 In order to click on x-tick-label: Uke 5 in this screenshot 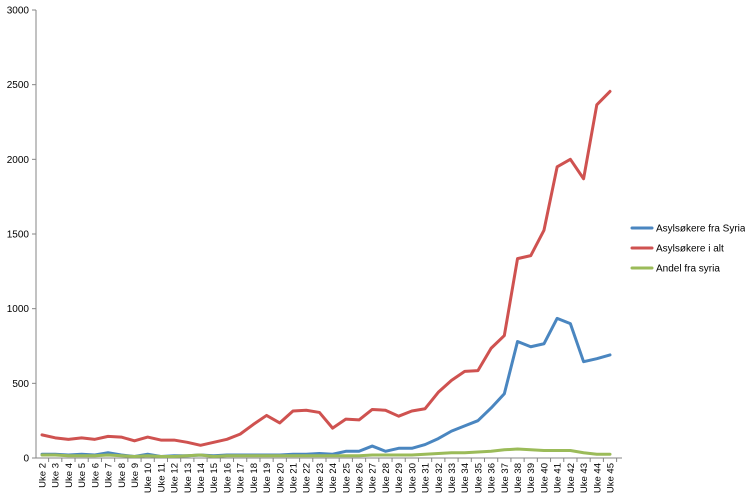, I will do `click(82, 475)`.